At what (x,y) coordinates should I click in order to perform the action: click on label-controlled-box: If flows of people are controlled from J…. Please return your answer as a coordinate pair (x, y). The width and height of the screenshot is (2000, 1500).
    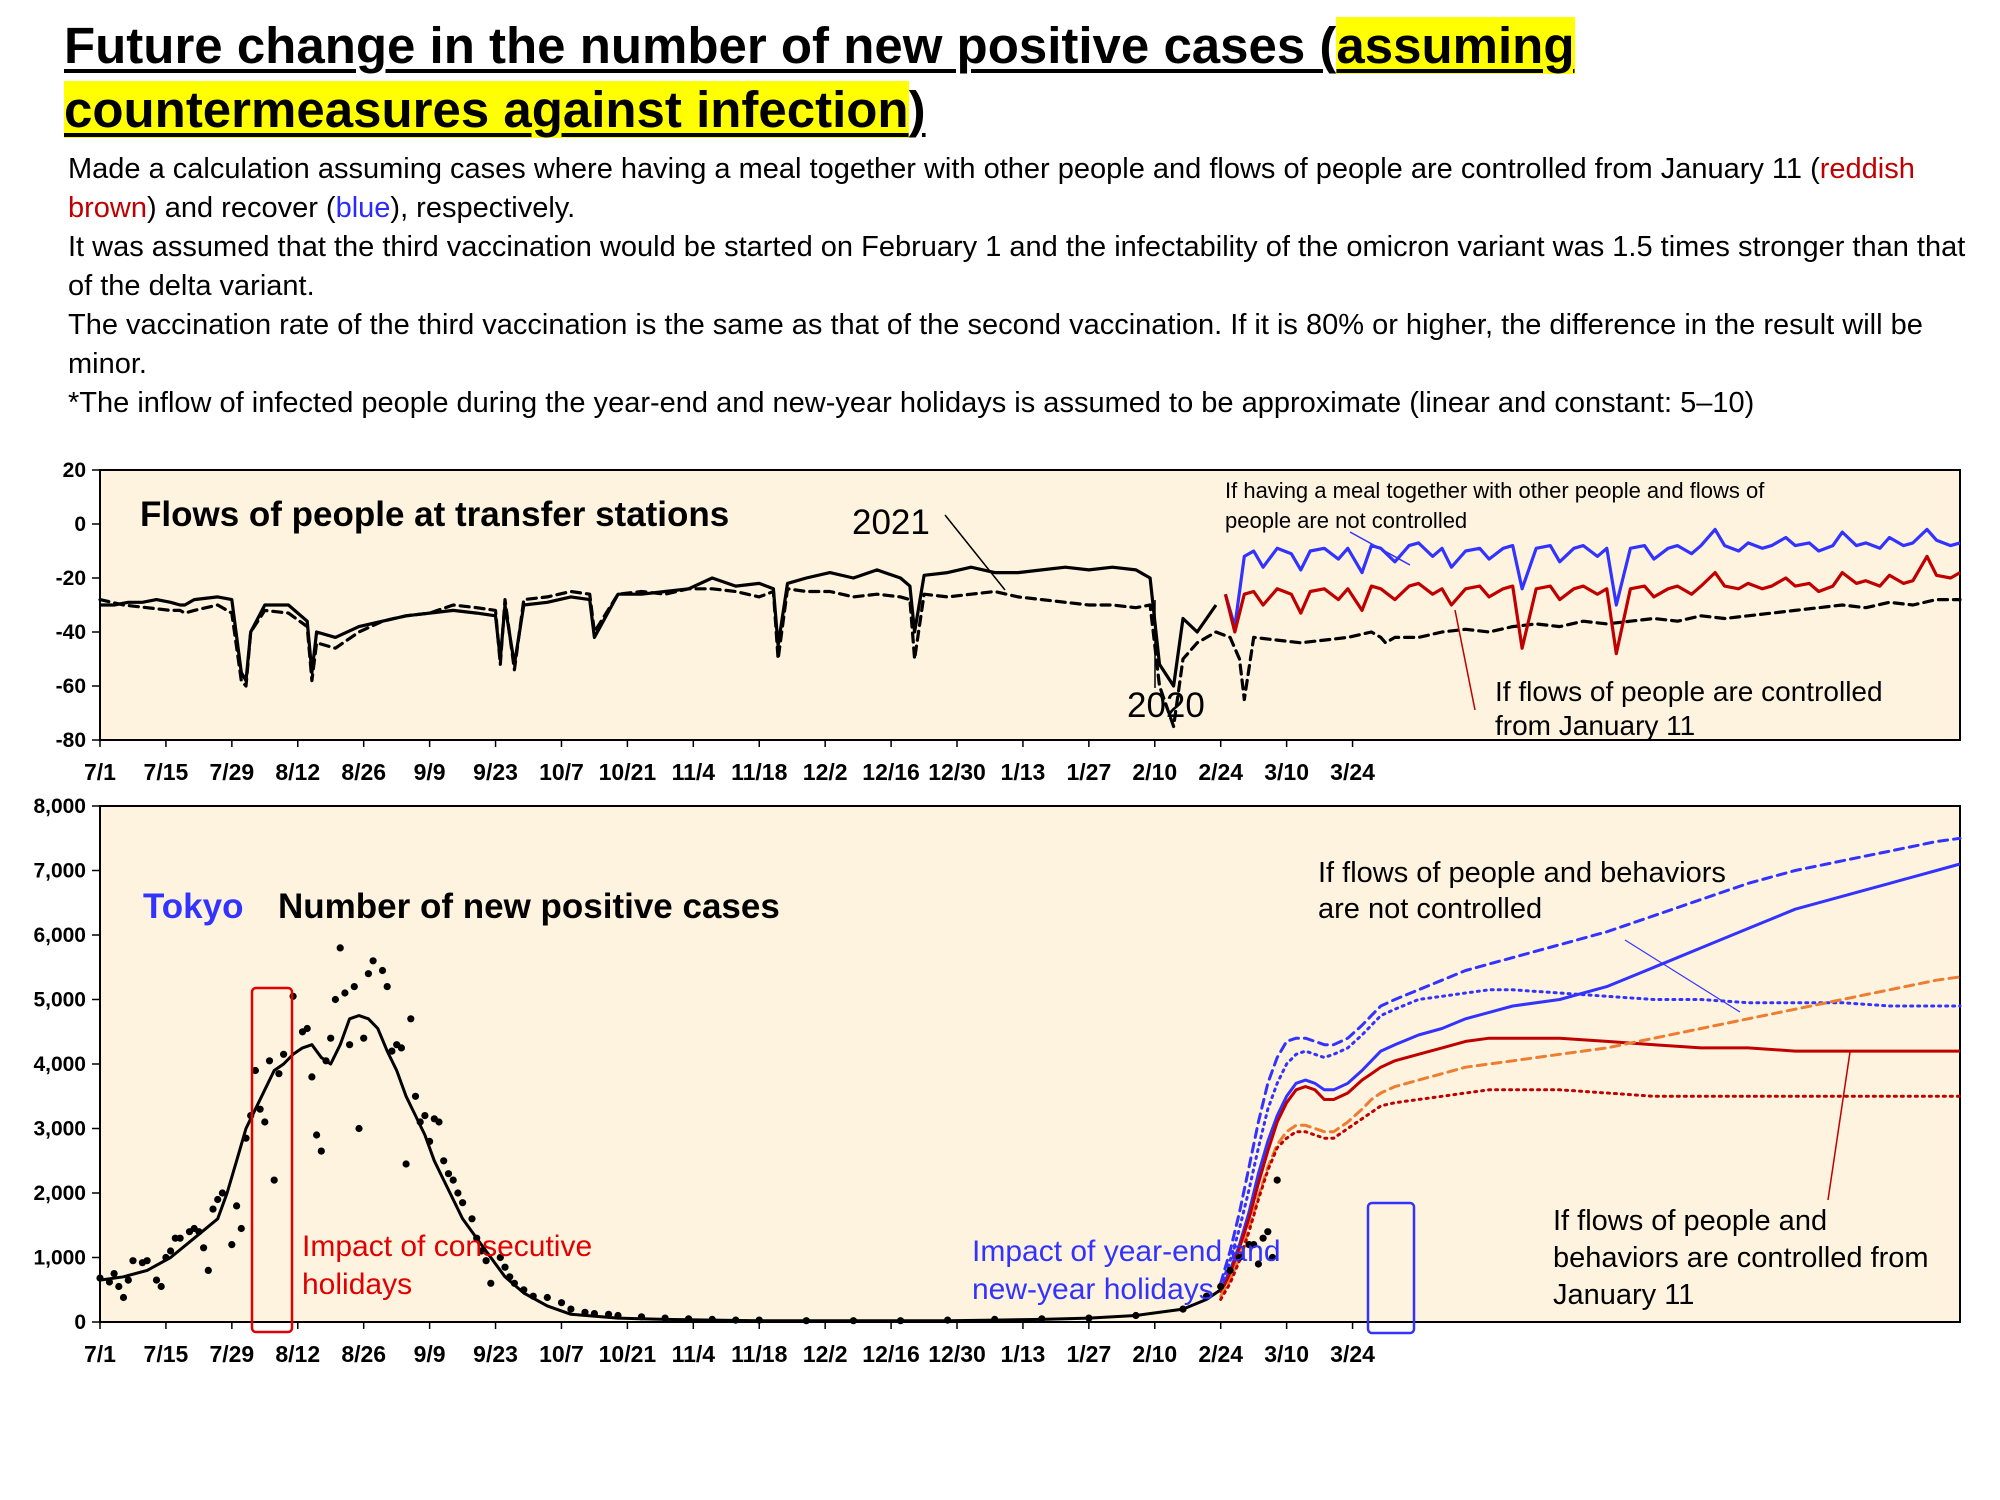
    Looking at the image, I should click on (1689, 708).